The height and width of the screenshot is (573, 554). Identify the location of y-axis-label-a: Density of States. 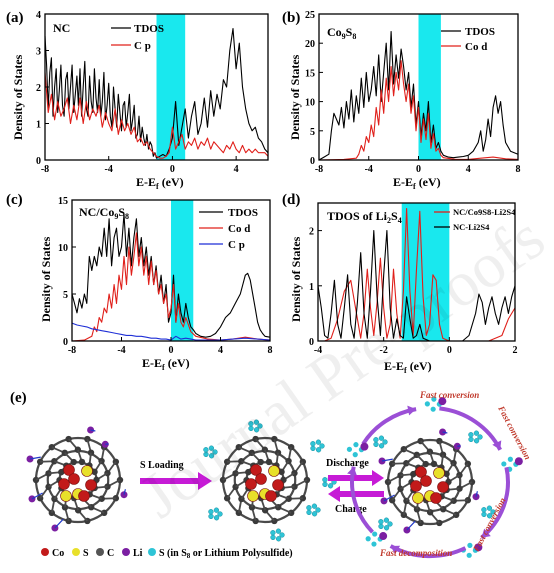
(18, 97).